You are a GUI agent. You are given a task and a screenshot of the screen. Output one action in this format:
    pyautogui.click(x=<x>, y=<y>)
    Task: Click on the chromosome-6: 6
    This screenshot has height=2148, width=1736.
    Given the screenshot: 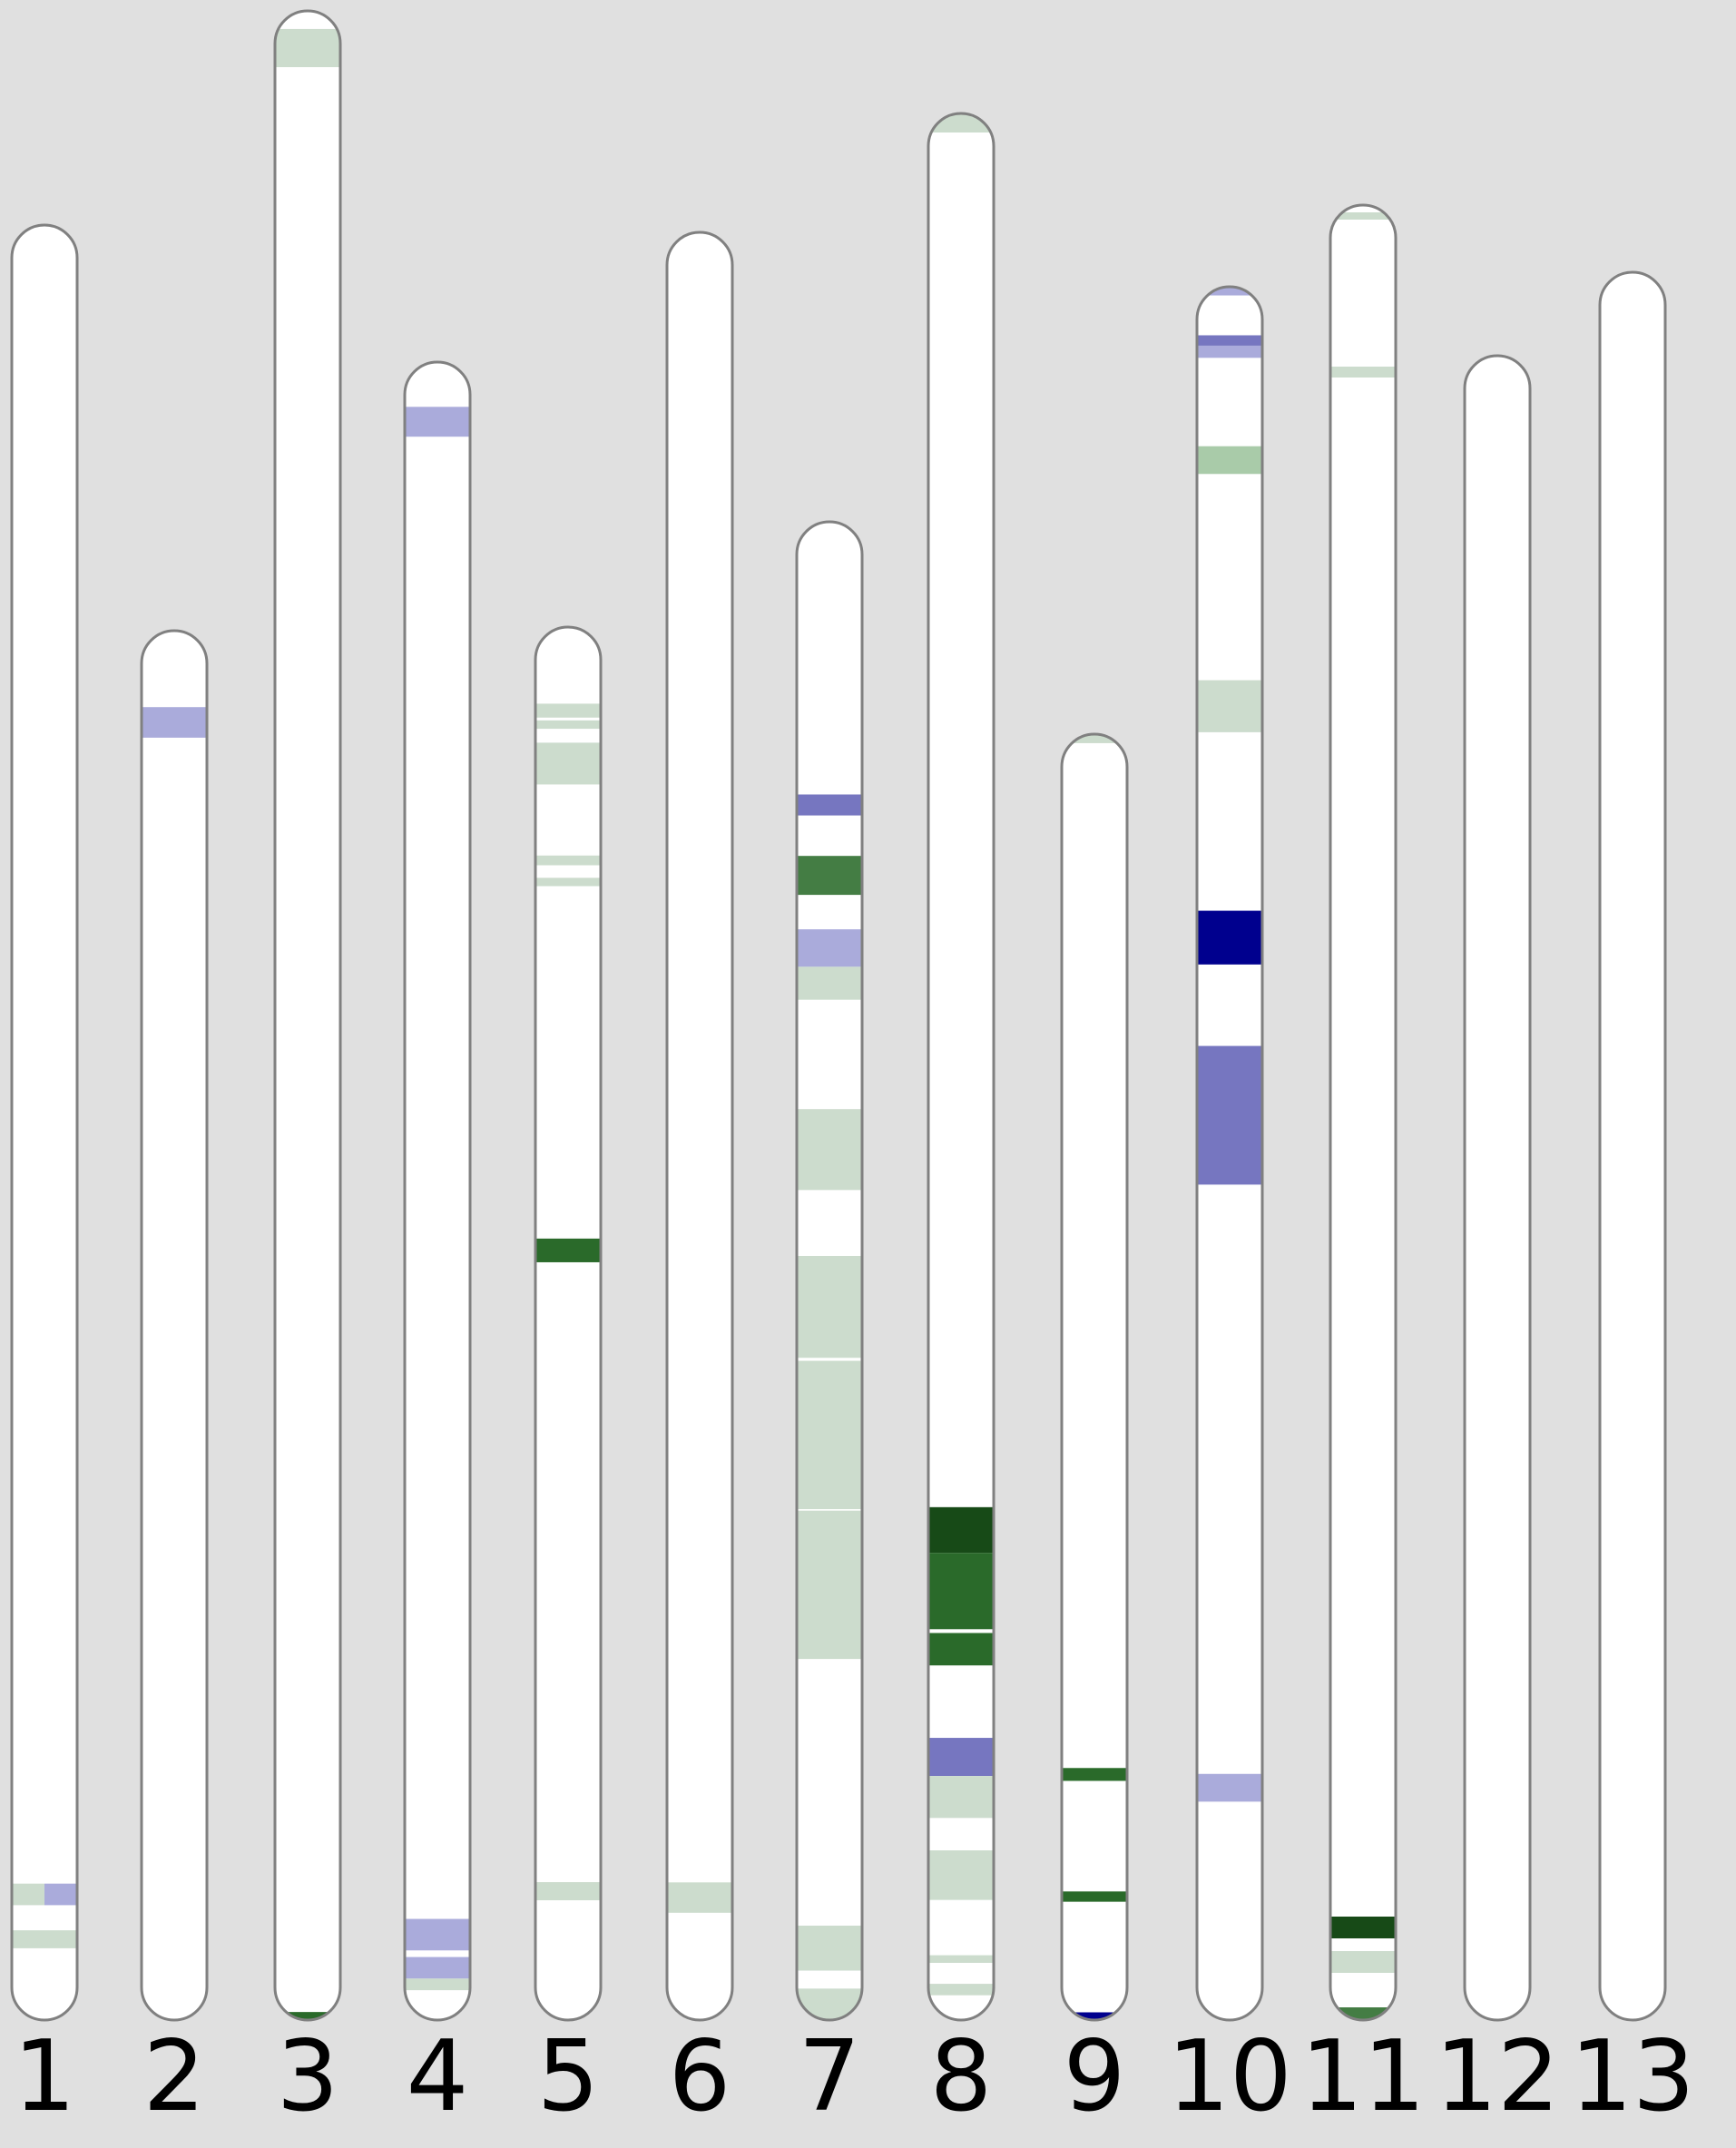 What is the action you would take?
    pyautogui.click(x=699, y=1181)
    